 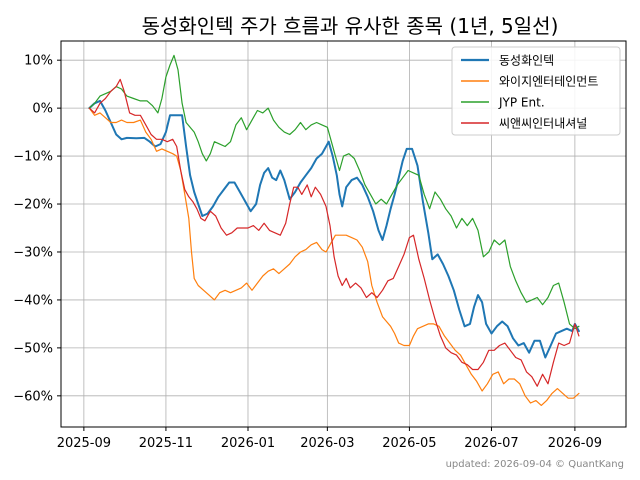 I want to click on x-tick-label: 2025-09, so click(x=84, y=443).